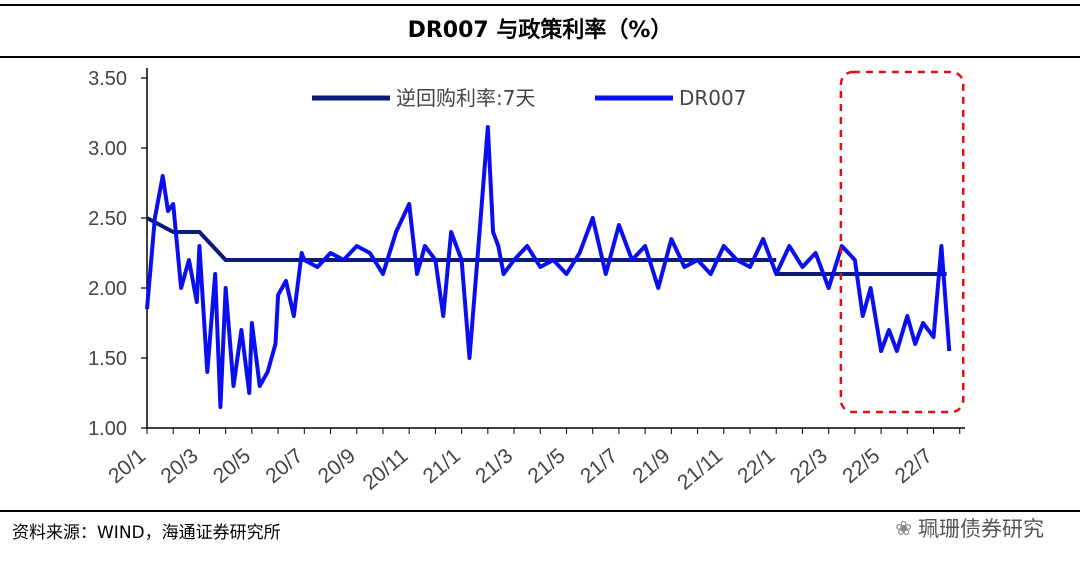 The width and height of the screenshot is (1080, 578). I want to click on x-tick-label: 21/7, so click(599, 466).